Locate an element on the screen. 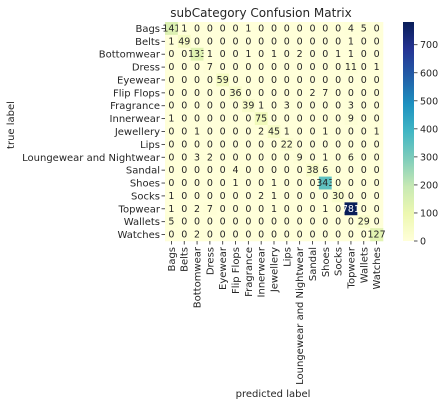 The image size is (444, 406). y-tick-label: Watches is located at coordinates (139, 235).